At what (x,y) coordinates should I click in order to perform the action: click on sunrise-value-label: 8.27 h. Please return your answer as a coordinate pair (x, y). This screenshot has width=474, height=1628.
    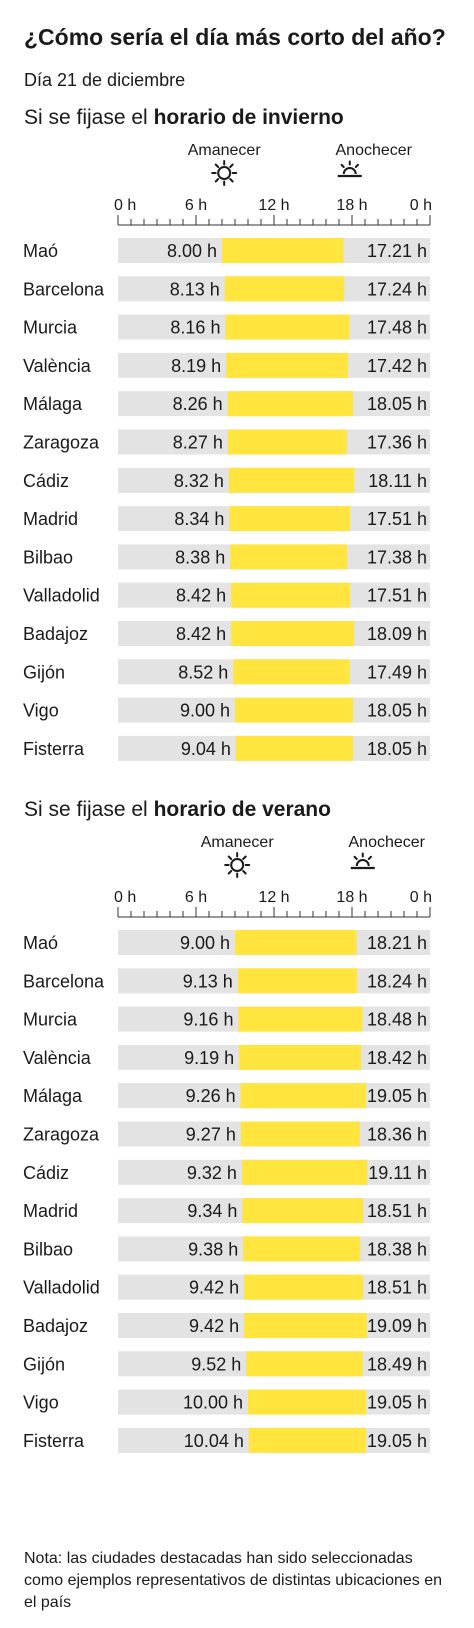
    Looking at the image, I should click on (198, 443).